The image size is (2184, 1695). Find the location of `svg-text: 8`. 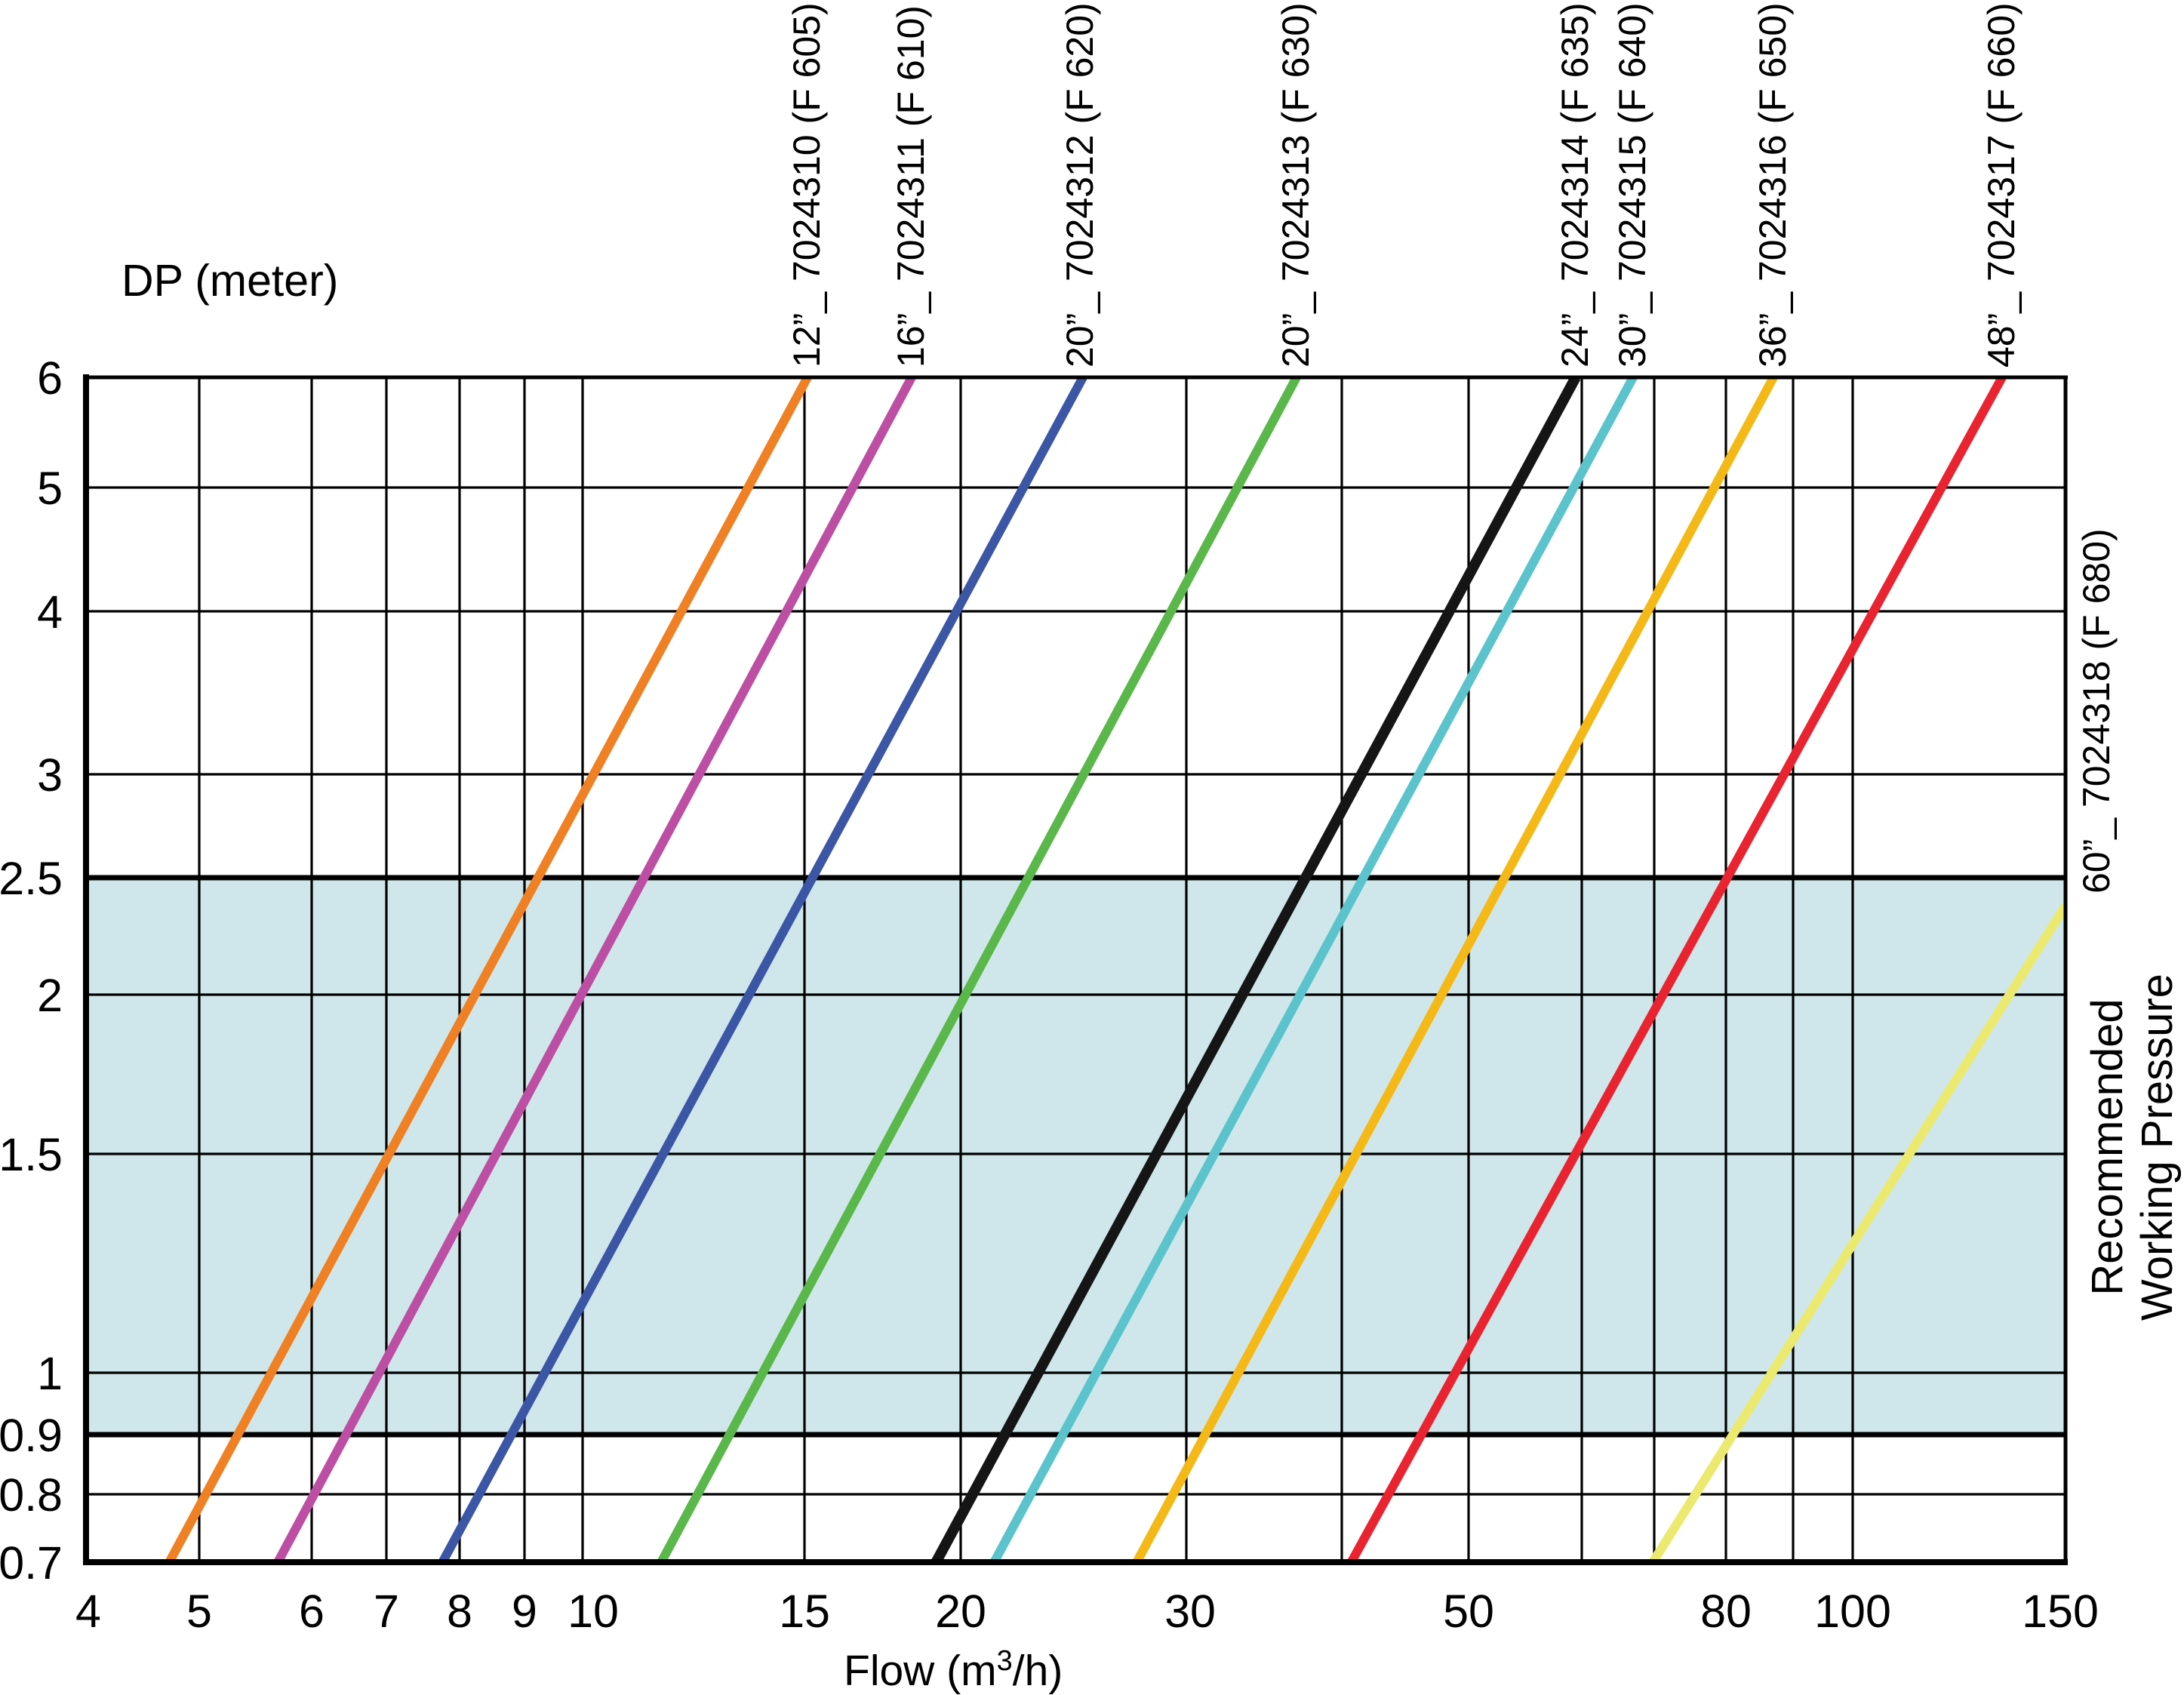

svg-text: 8 is located at coordinates (459, 1611).